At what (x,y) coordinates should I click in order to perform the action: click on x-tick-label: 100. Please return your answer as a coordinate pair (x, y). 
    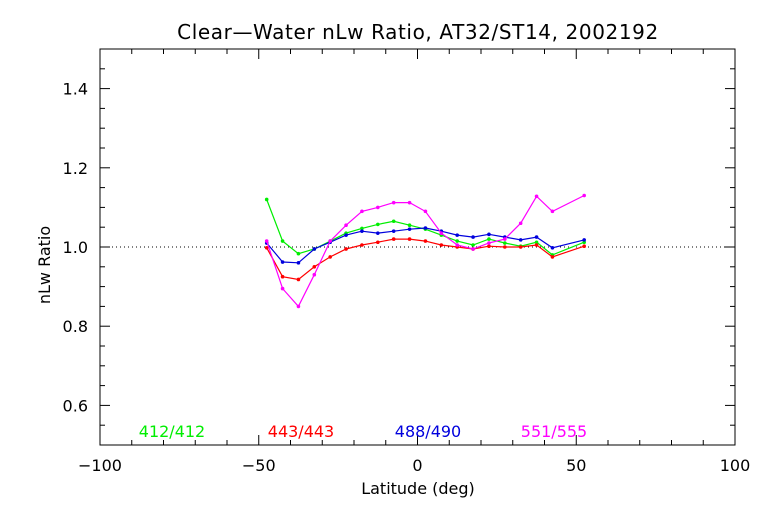
    Looking at the image, I should click on (735, 465).